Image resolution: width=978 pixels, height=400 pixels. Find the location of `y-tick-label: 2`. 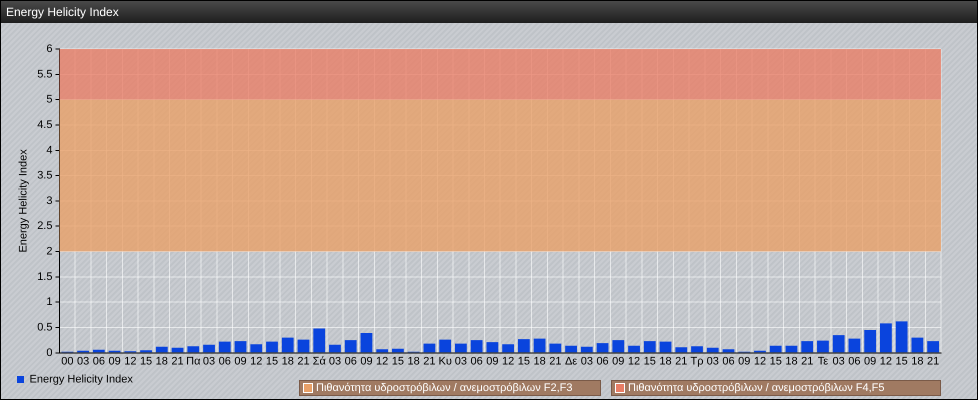

y-tick-label: 2 is located at coordinates (49, 252).